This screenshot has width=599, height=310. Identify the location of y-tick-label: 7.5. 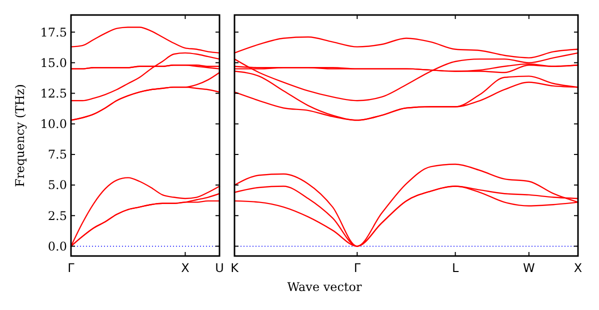
(57, 155).